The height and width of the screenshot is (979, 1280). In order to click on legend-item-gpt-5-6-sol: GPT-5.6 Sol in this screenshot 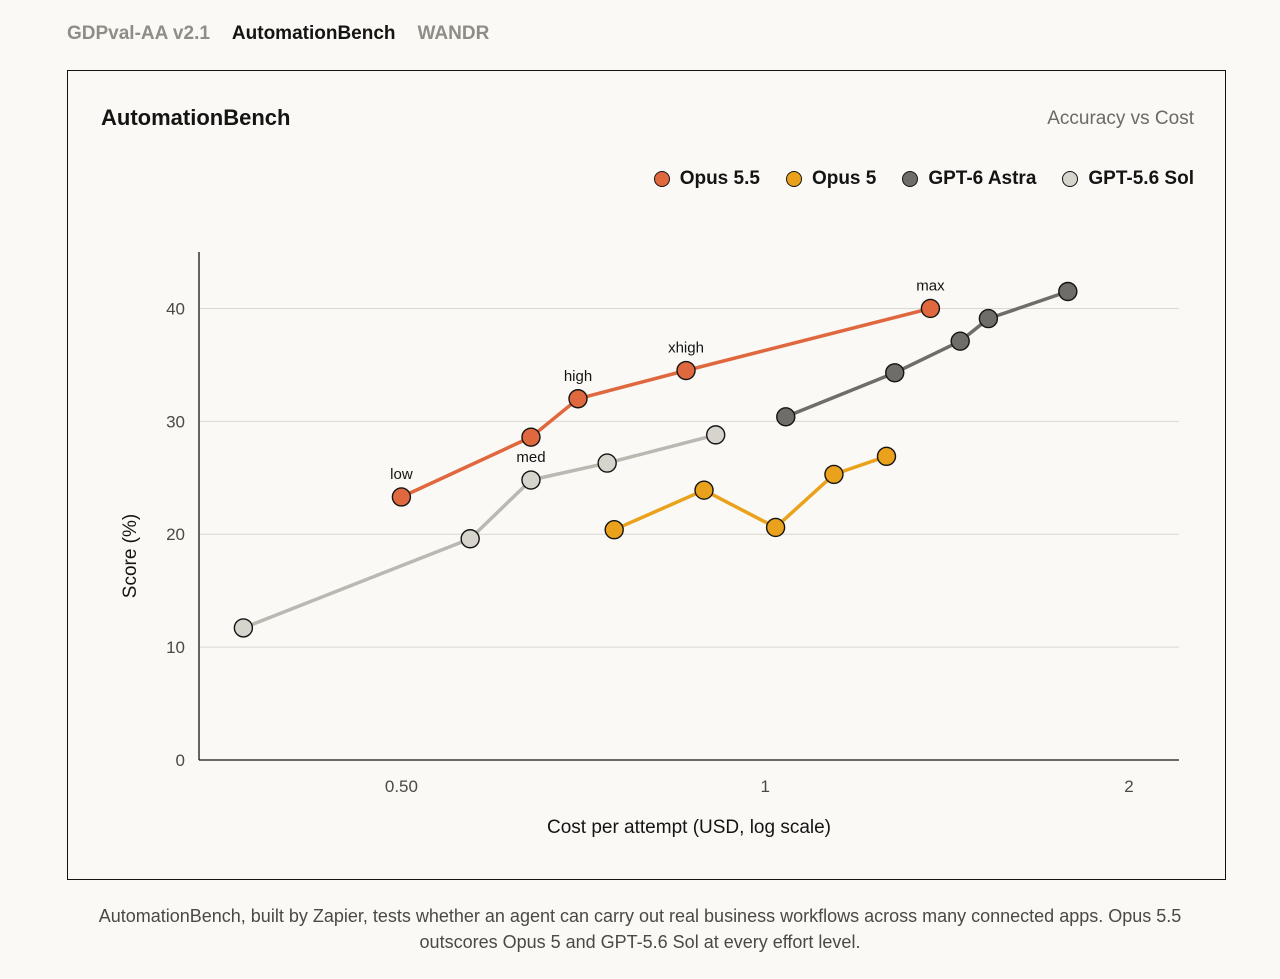, I will do `click(1128, 179)`.